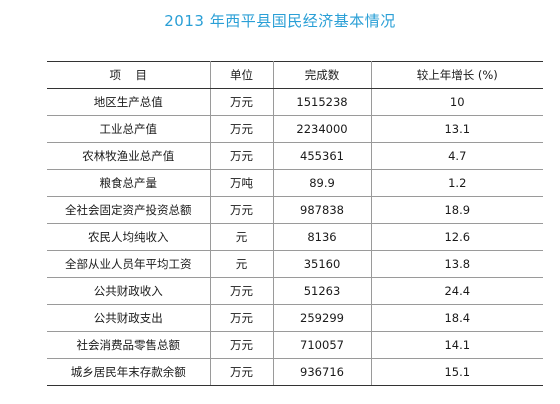  I want to click on cell-value: 89.9, so click(321, 183).